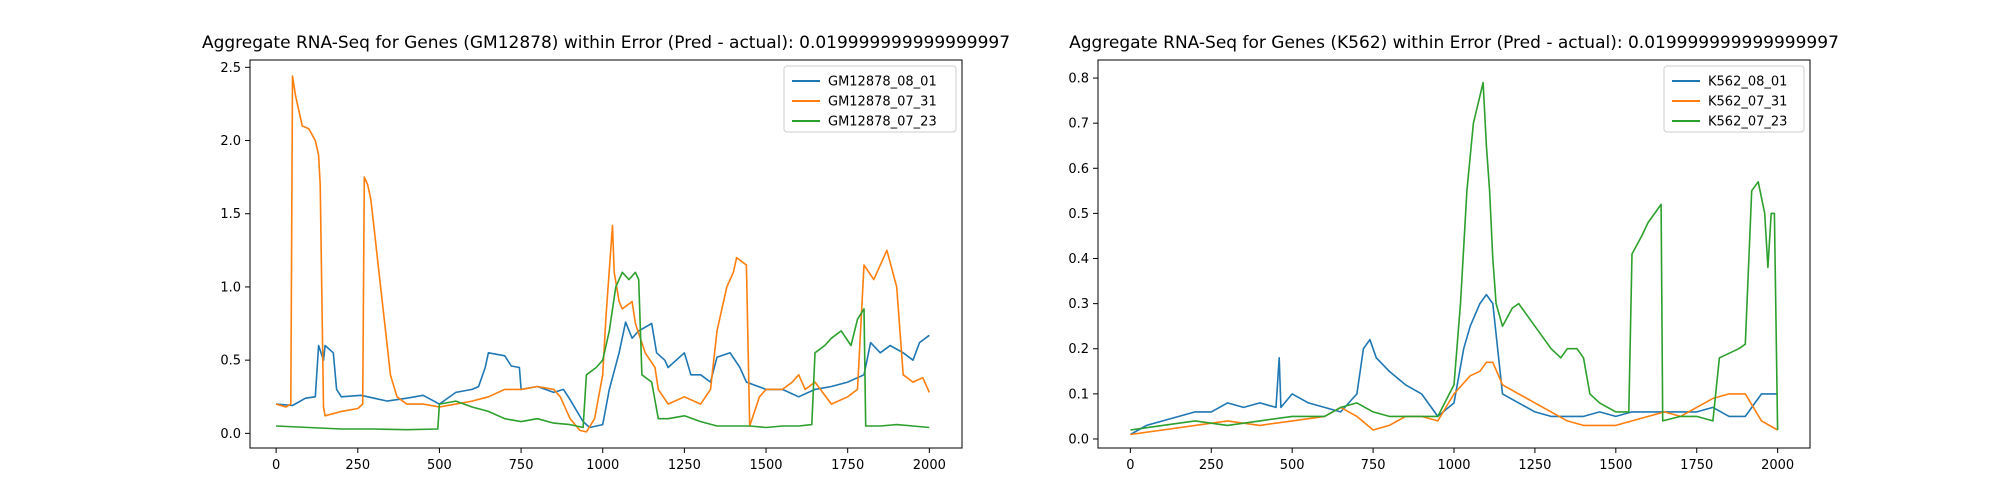 The width and height of the screenshot is (2000, 500). What do you see at coordinates (1747, 102) in the screenshot?
I see `legend-label: K562_07_31` at bounding box center [1747, 102].